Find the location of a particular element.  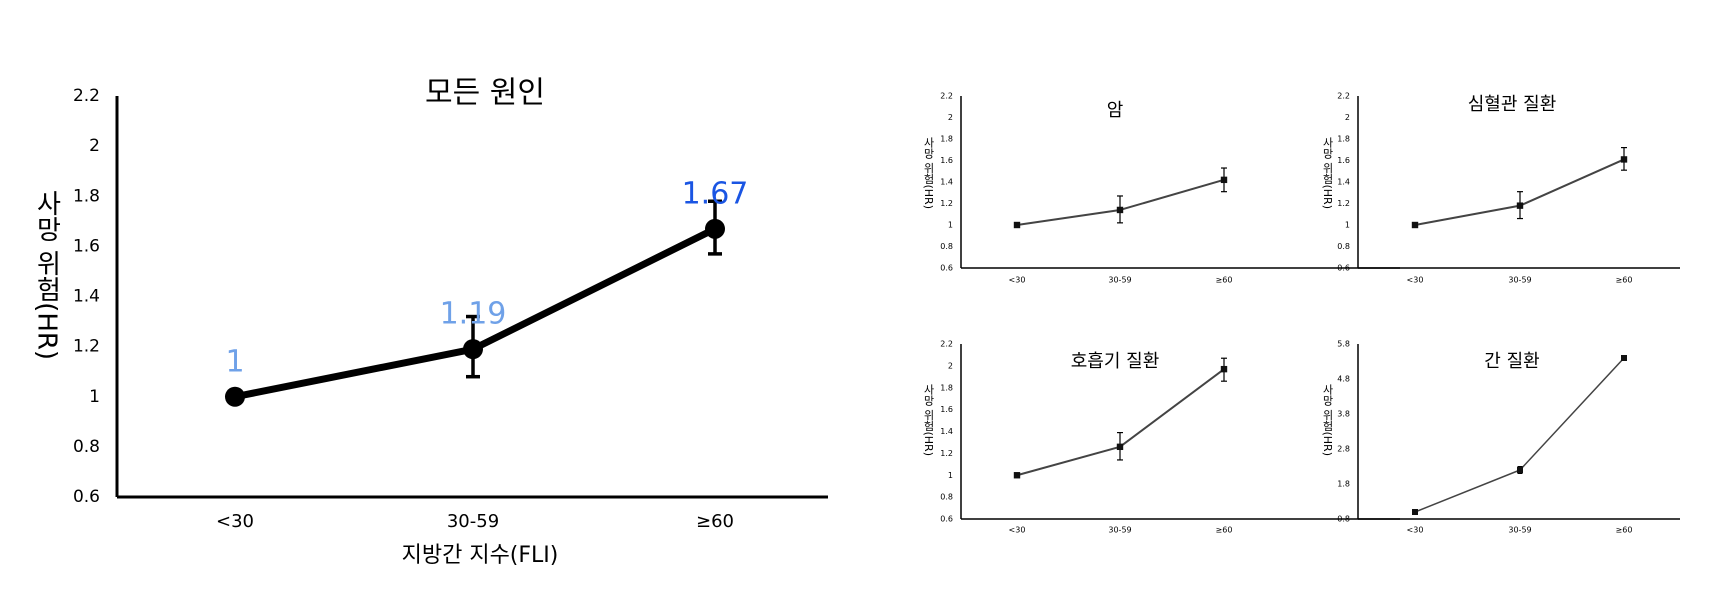

chart-title: 심혈관 질환 is located at coordinates (1512, 104).